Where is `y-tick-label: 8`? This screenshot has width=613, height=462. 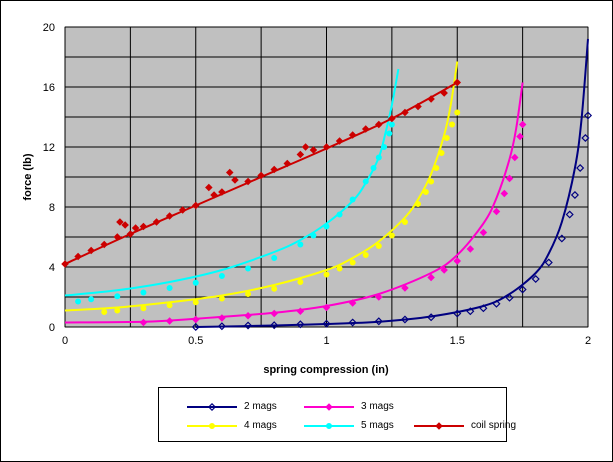 y-tick-label: 8 is located at coordinates (52, 208).